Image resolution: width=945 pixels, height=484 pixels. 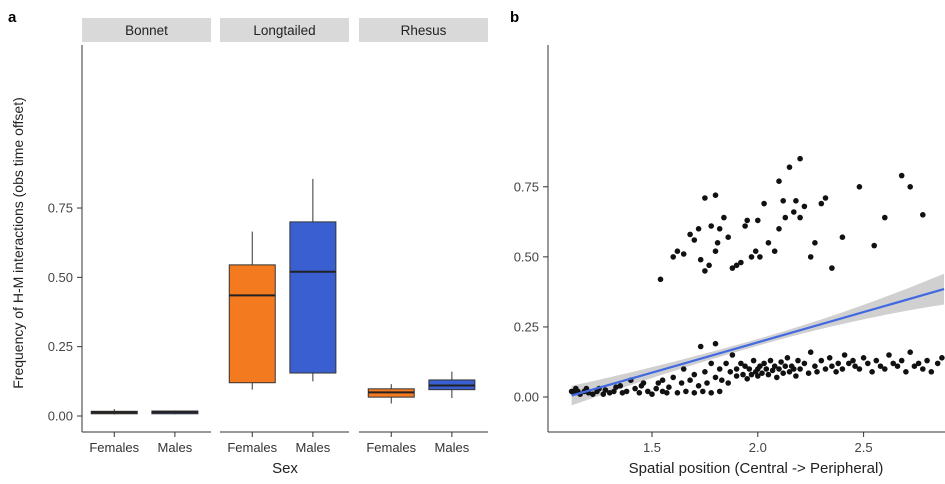 What do you see at coordinates (864, 447) in the screenshot?
I see `panel-b-x-tick-label: 2.5` at bounding box center [864, 447].